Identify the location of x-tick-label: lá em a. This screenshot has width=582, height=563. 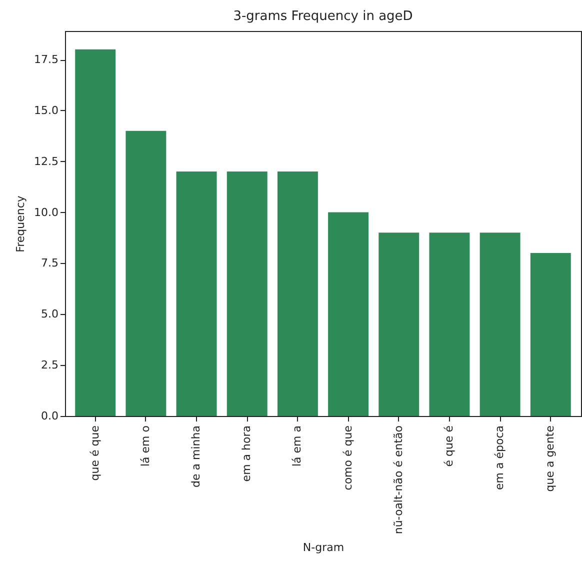
(297, 446).